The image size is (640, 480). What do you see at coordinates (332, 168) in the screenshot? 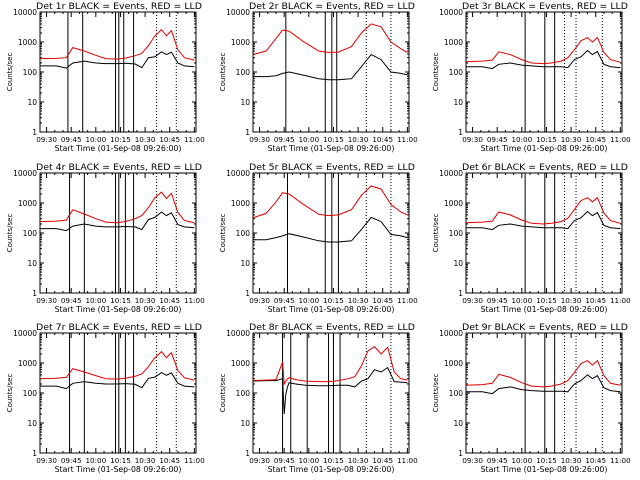
I see `panel-title: Det 5r BLACK = Events, RED = LLD` at bounding box center [332, 168].